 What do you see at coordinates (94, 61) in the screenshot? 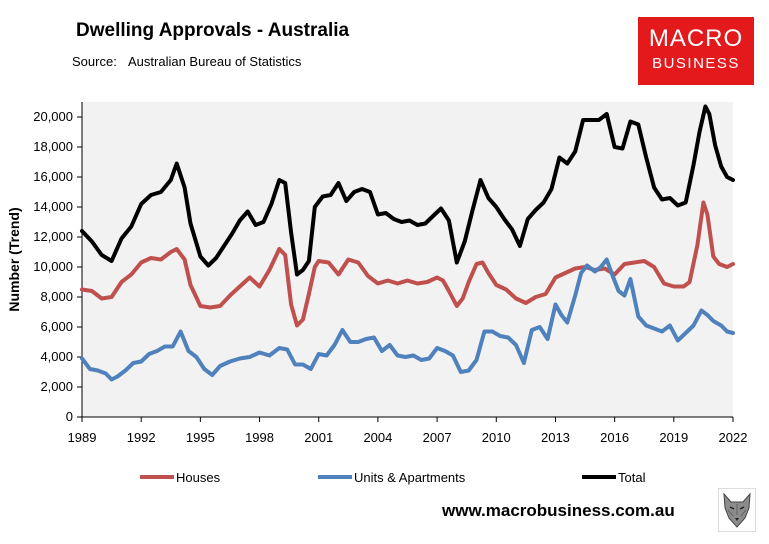
I see `source-label: Source:` at bounding box center [94, 61].